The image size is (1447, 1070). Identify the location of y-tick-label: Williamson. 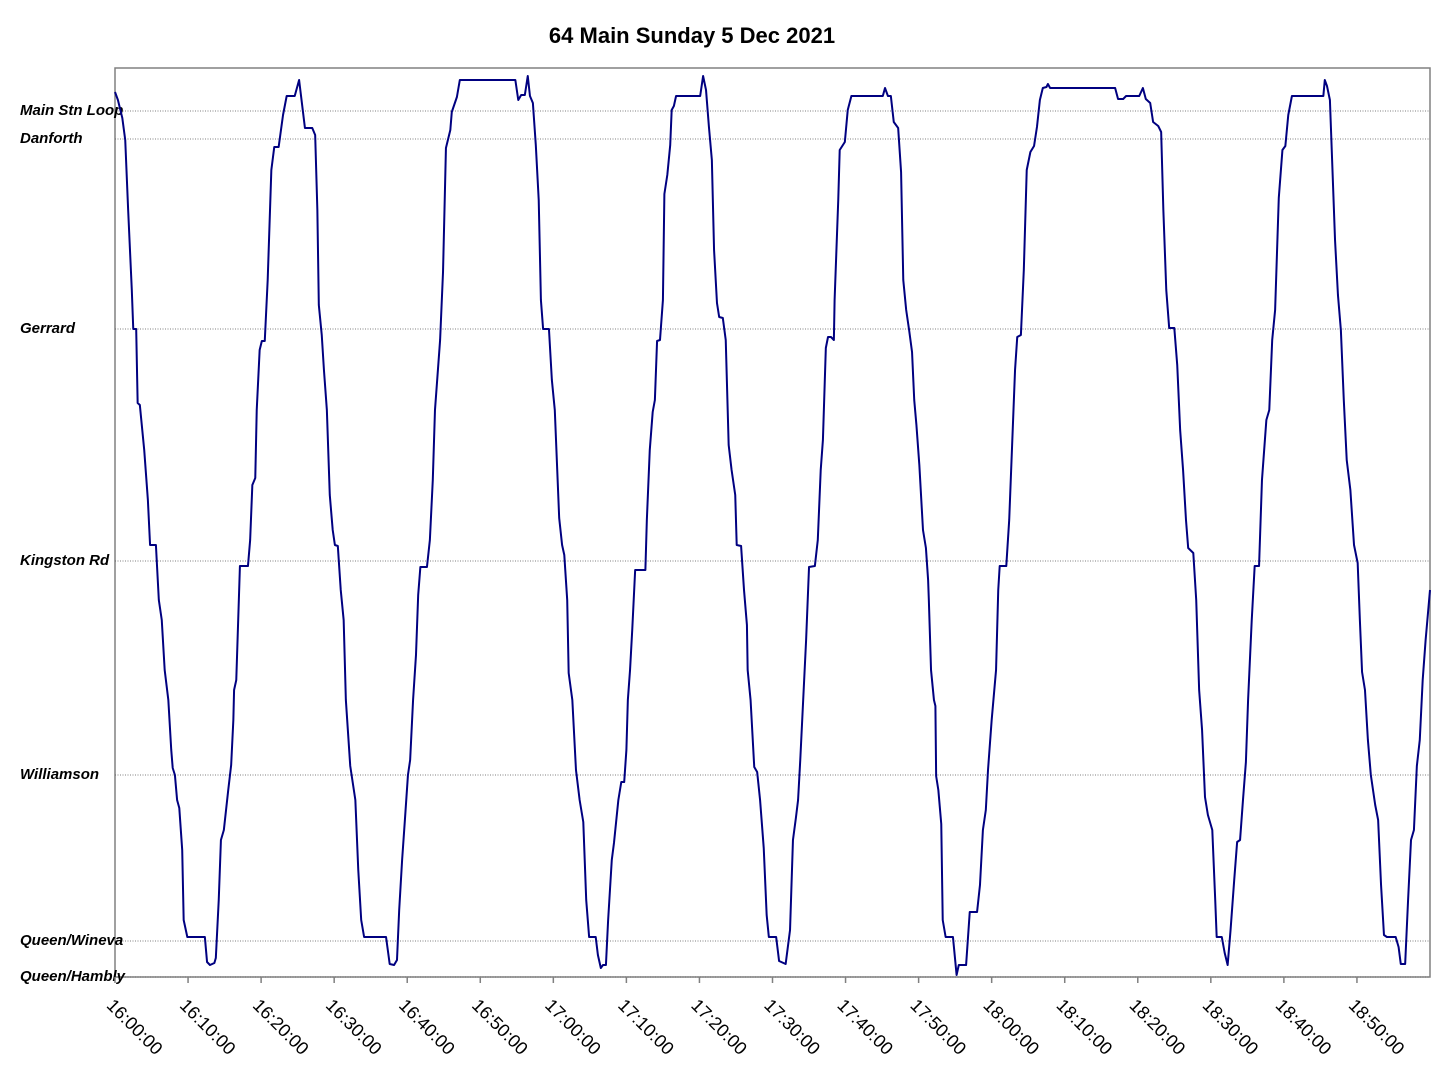
(59, 774).